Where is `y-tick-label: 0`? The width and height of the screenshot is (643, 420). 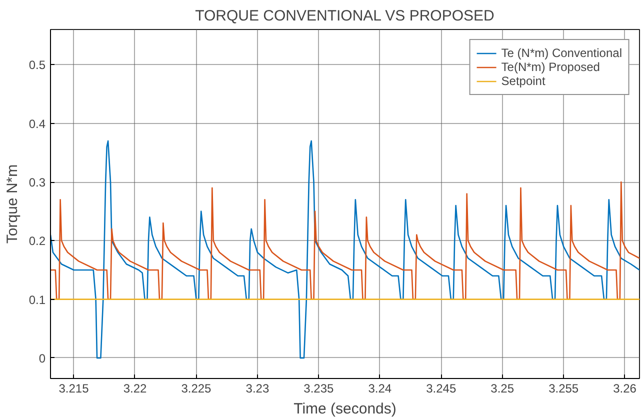 y-tick-label: 0 is located at coordinates (42, 358).